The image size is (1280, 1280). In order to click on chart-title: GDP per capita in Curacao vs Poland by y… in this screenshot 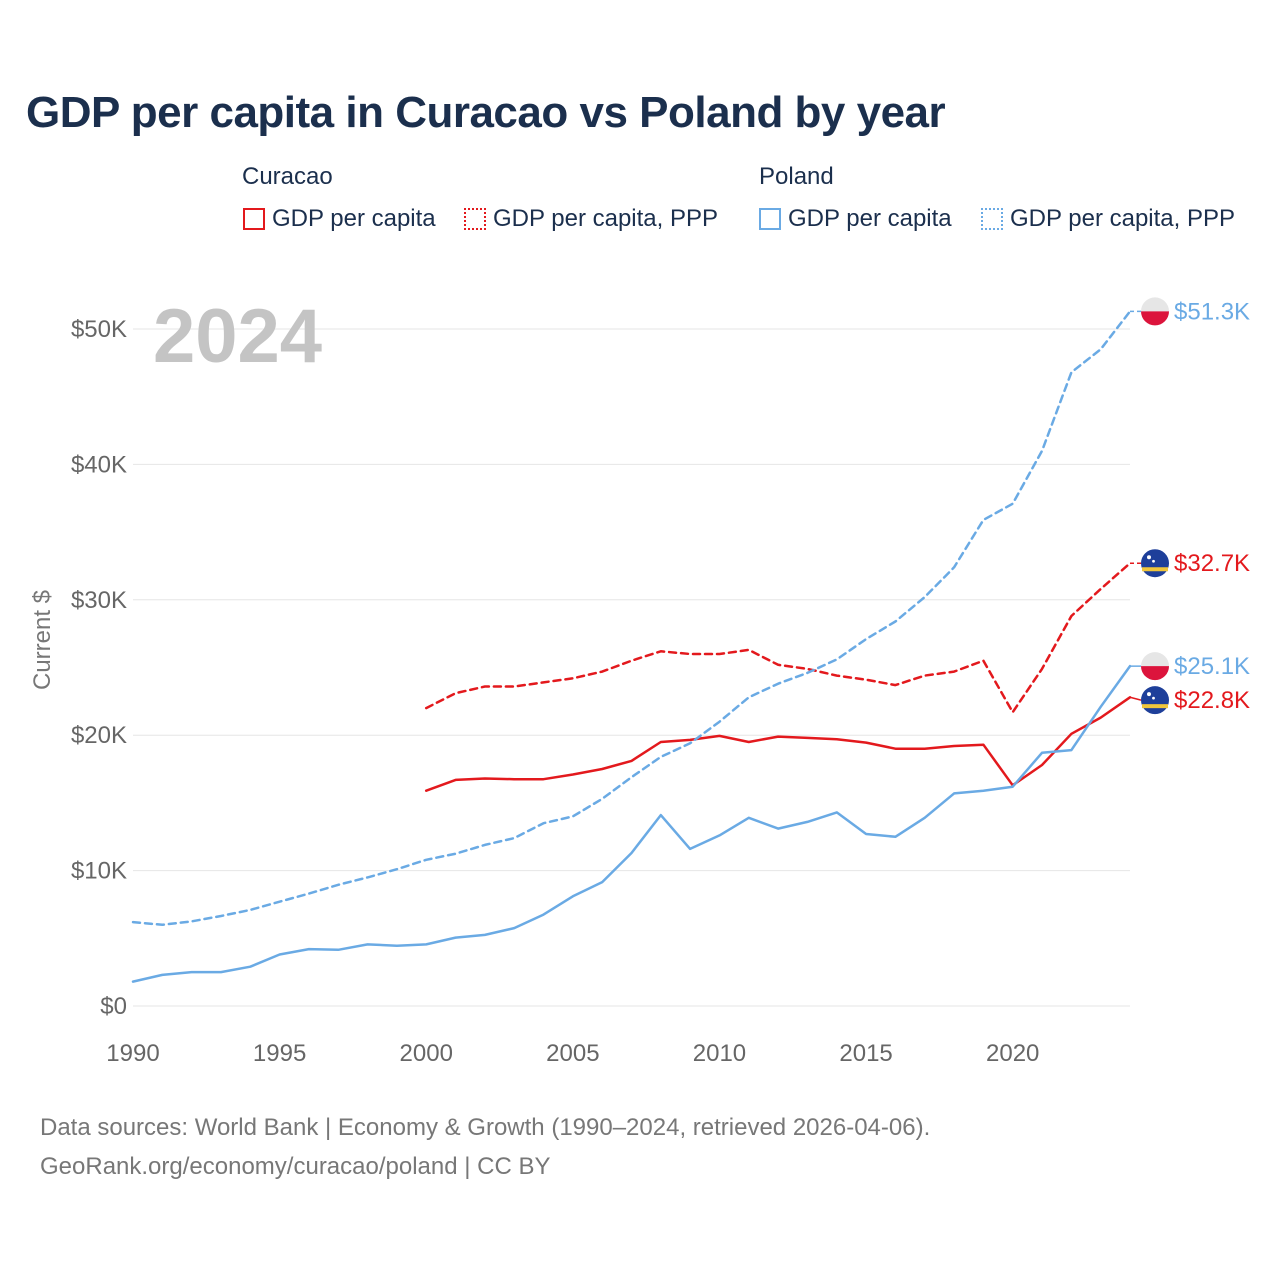, I will do `click(486, 112)`.